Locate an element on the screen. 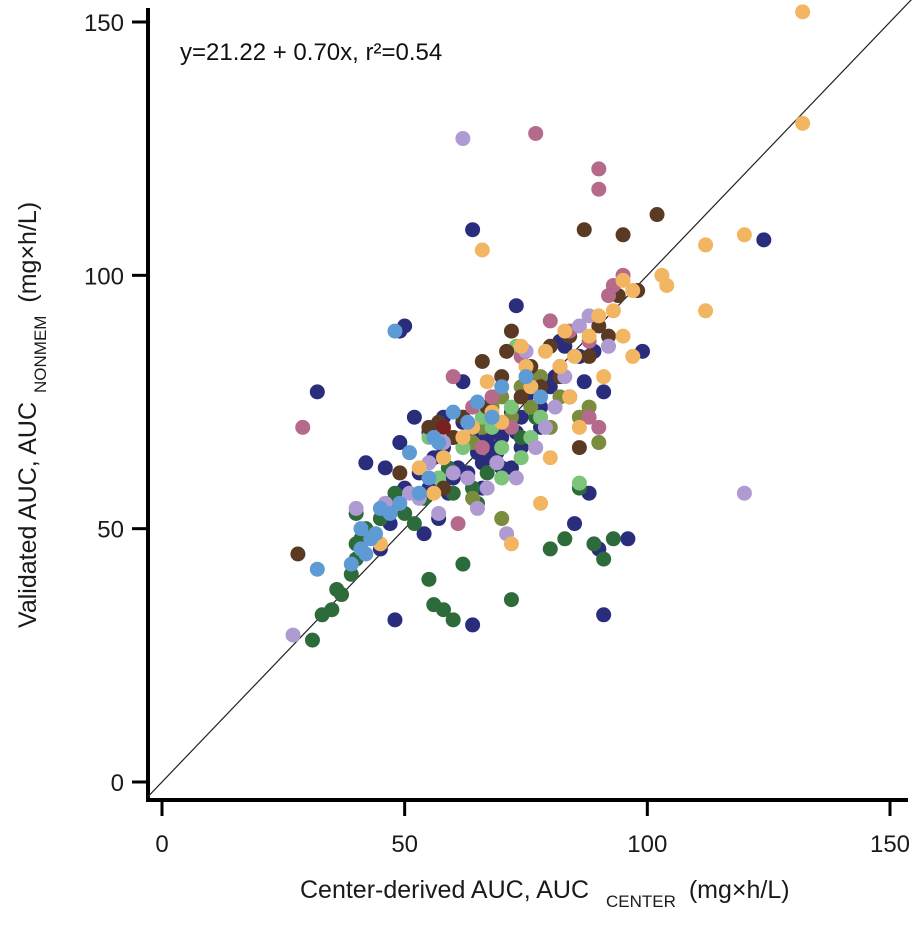 The image size is (920, 926). y-tick-label: 0 is located at coordinates (117, 783).